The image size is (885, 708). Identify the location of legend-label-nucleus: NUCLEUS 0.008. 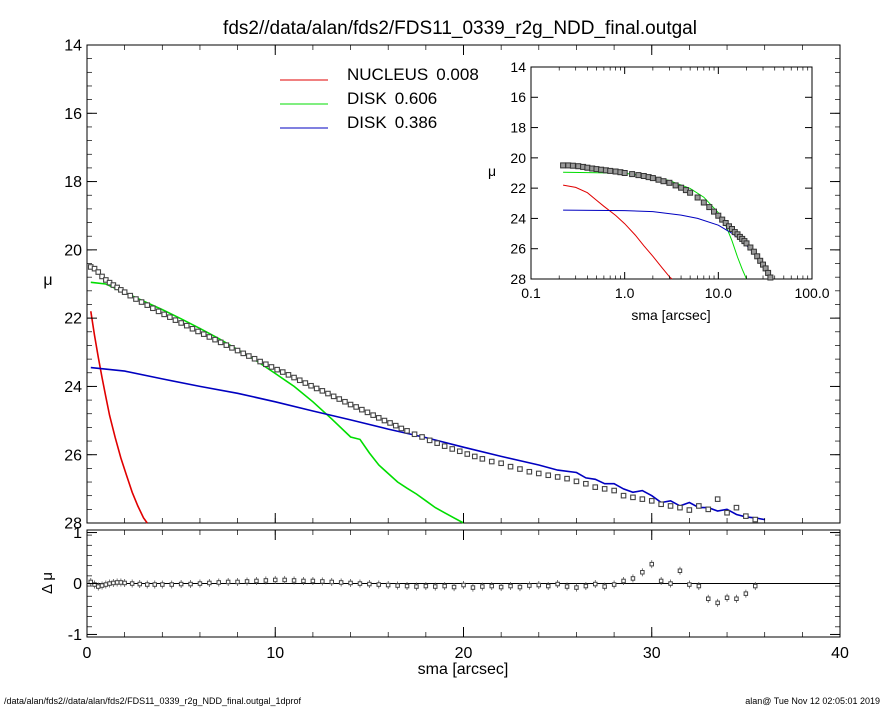
(413, 74).